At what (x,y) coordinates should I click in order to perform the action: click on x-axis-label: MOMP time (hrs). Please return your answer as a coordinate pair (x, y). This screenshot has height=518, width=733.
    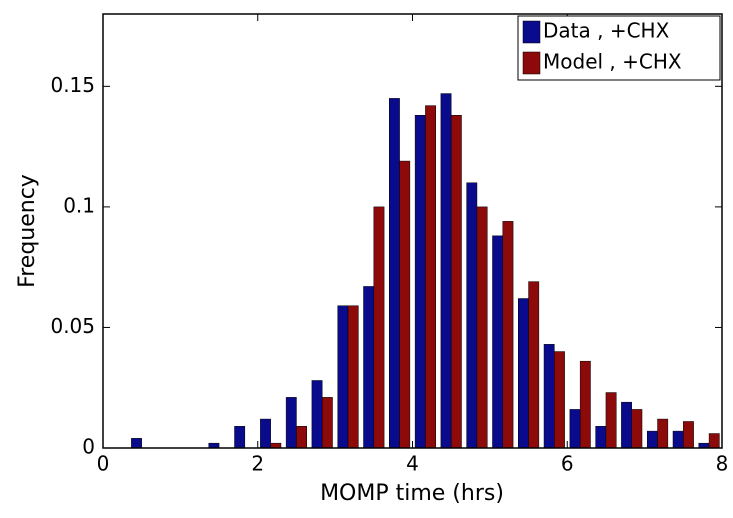
    Looking at the image, I should click on (412, 493).